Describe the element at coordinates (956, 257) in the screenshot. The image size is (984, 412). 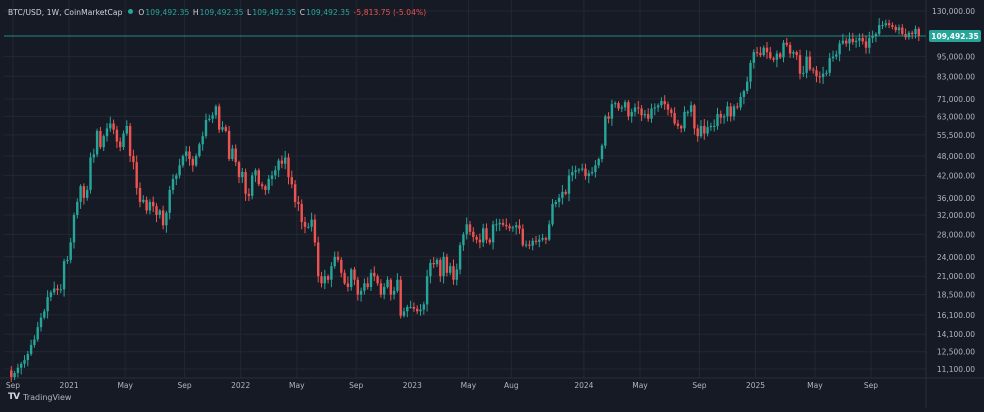
I see `price-tick-label: 24,000.00` at that location.